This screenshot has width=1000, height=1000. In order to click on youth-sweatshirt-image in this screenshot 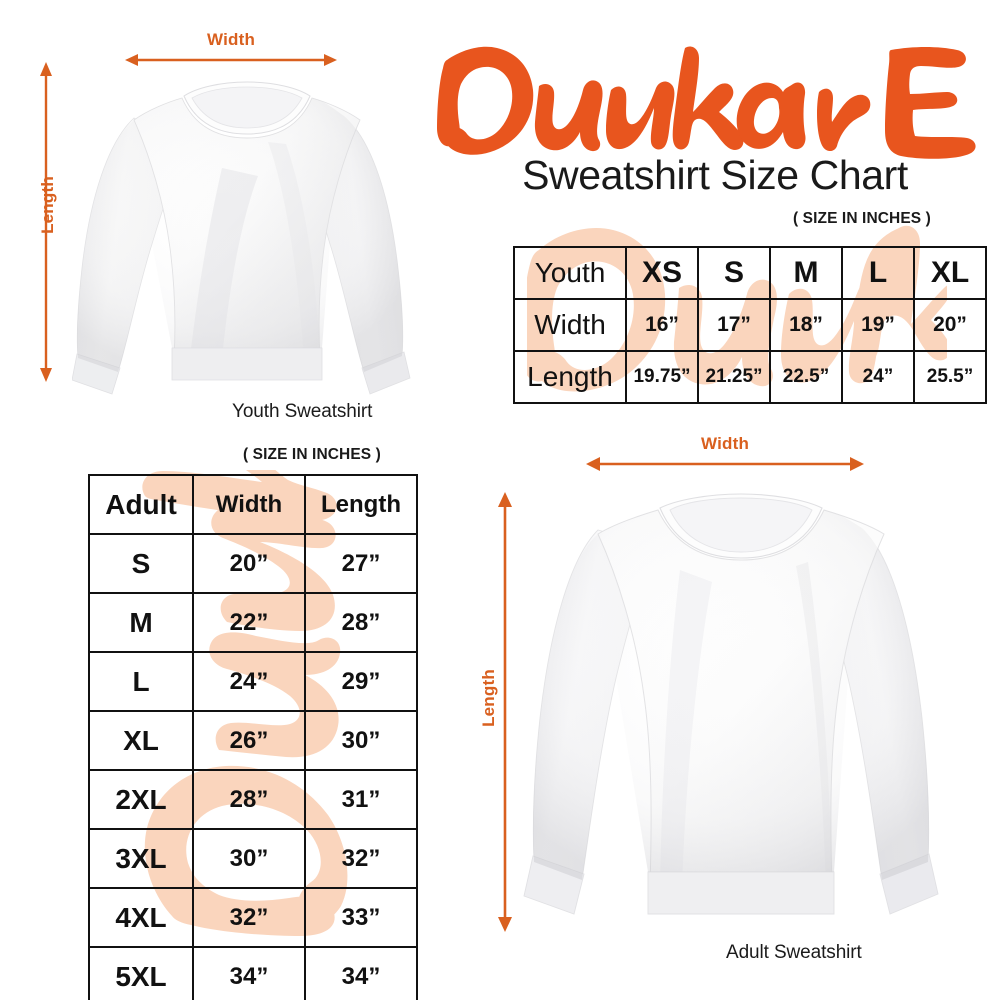, I will do `click(247, 234)`.